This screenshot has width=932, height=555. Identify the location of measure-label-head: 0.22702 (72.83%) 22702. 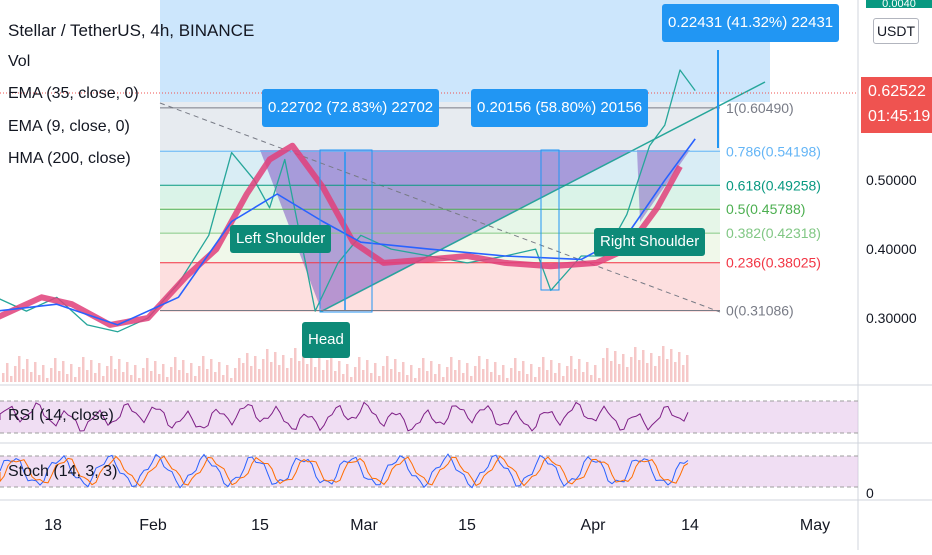
(351, 108).